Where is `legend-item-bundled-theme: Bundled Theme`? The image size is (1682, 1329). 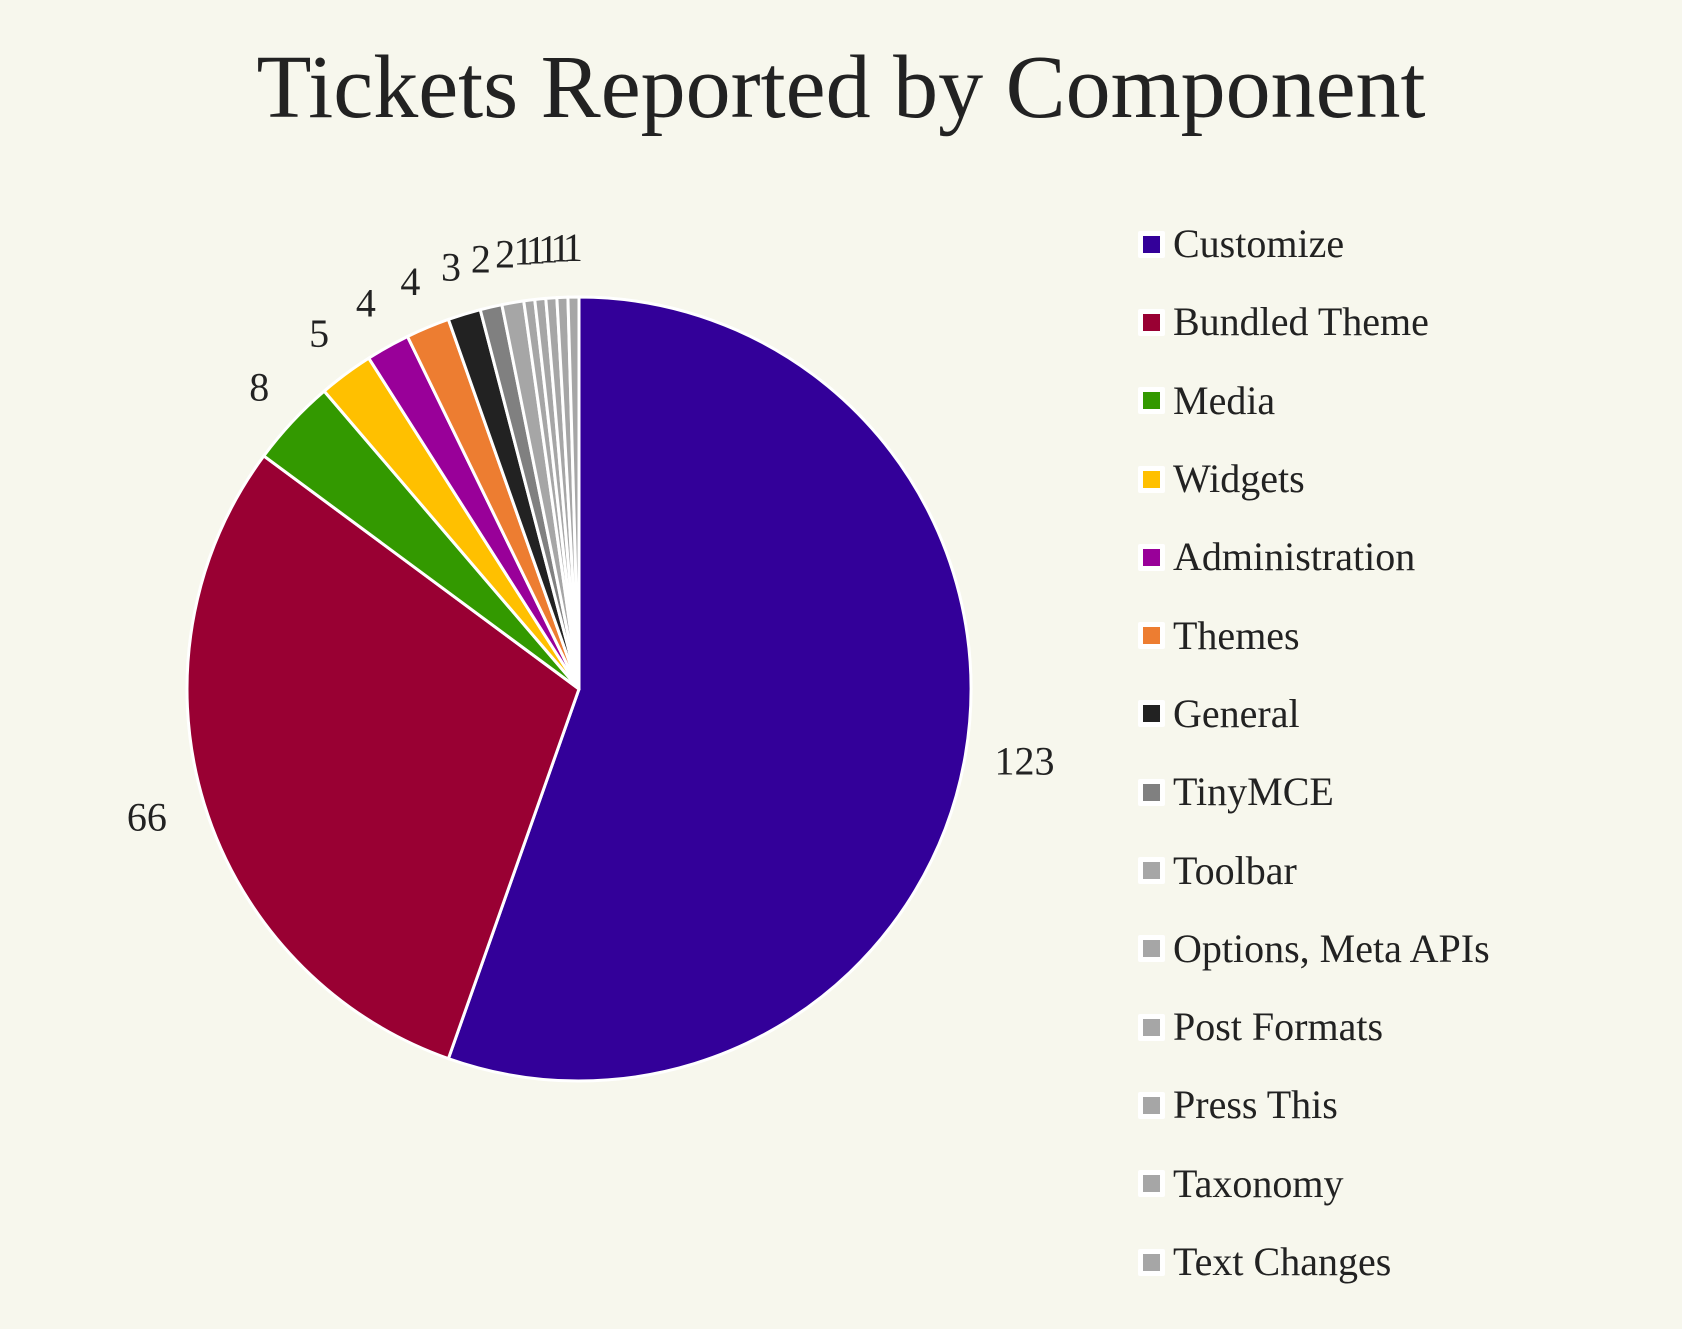
legend-item-bundled-theme: Bundled Theme is located at coordinates (1314, 322).